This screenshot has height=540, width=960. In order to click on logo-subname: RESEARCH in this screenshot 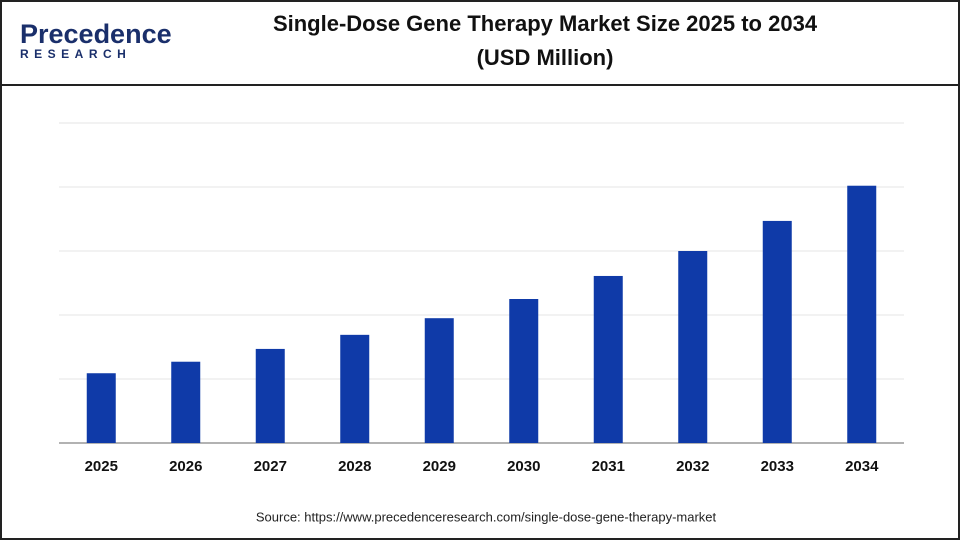, I will do `click(75, 54)`.